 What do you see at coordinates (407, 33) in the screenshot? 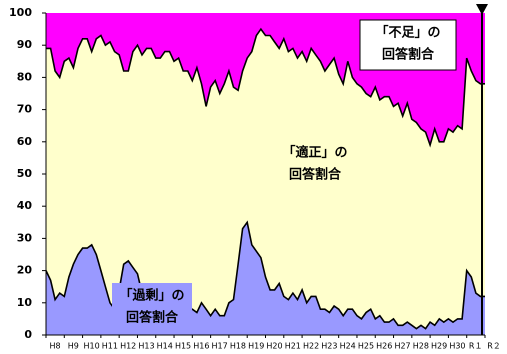
I see `annotation-text: 「不足」の` at bounding box center [407, 33].